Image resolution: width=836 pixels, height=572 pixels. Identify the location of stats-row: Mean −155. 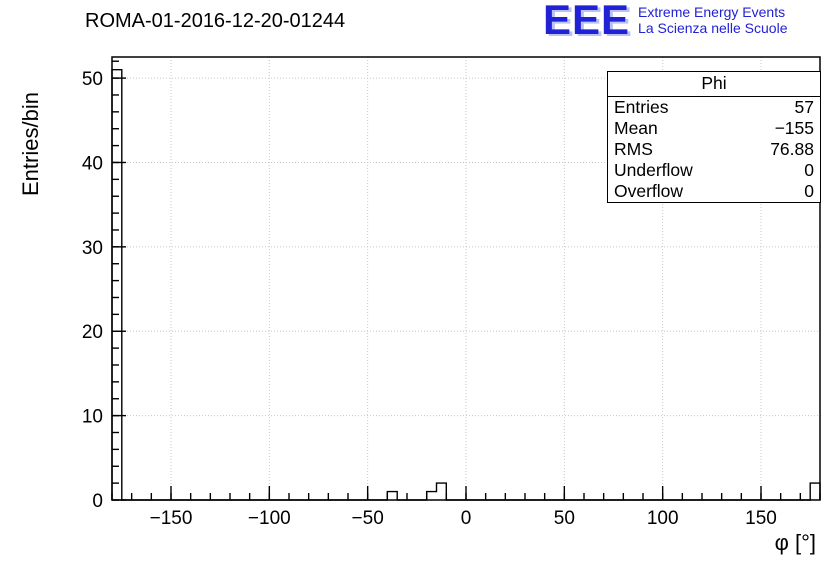
(714, 128).